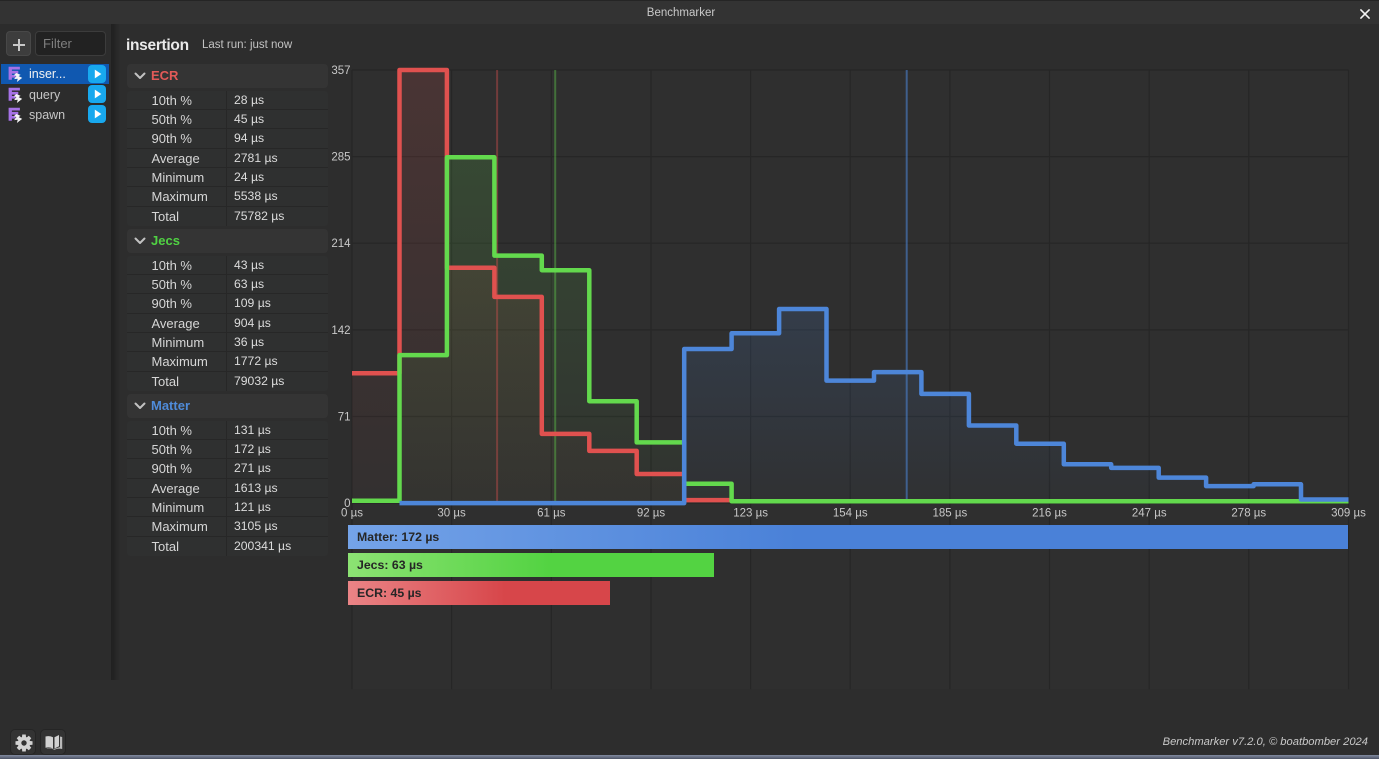 The image size is (1379, 759). What do you see at coordinates (352, 514) in the screenshot?
I see `svg-text: 0 µs` at bounding box center [352, 514].